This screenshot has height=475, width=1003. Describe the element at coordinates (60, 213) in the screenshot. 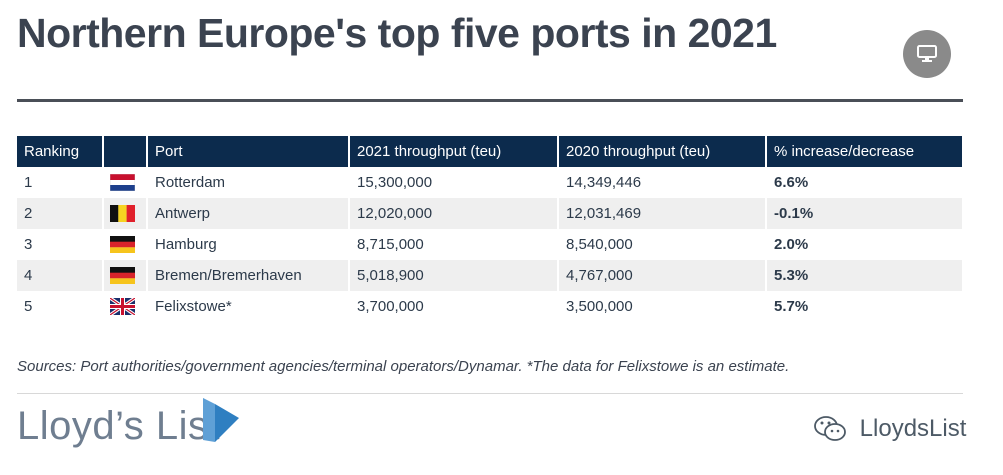

I see `rank-cell: 2` at that location.